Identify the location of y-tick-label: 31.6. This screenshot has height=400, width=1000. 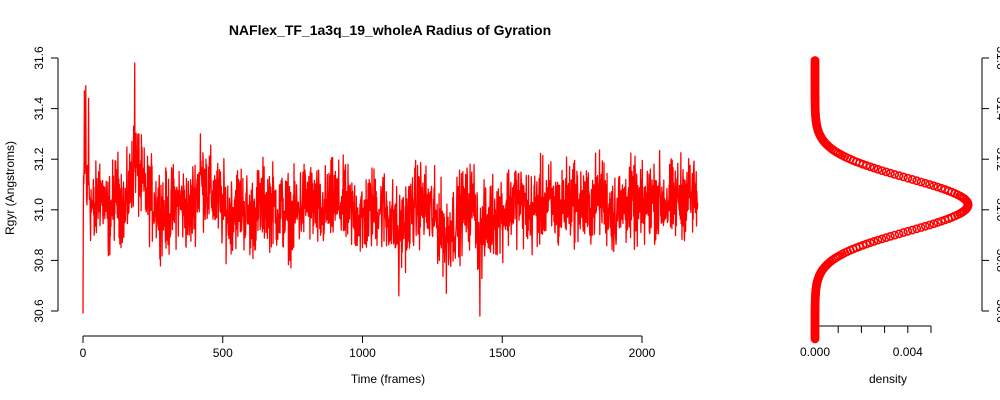
(39, 58).